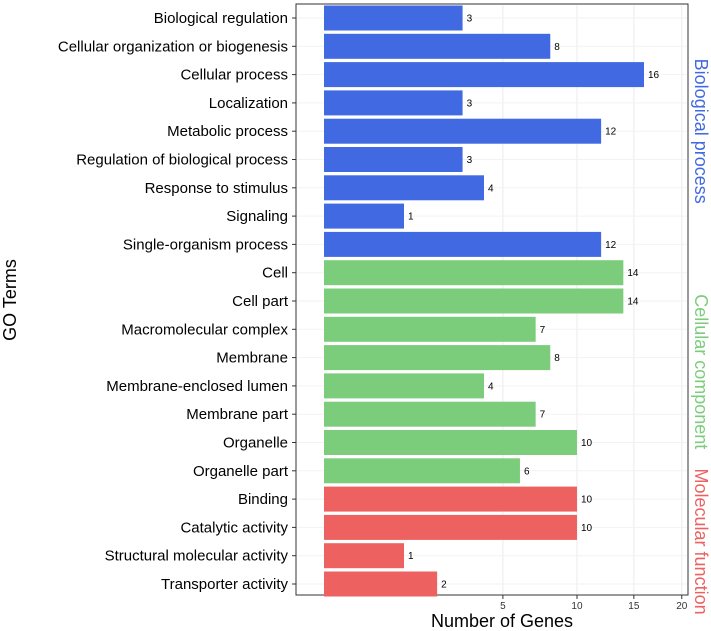  What do you see at coordinates (241, 471) in the screenshot?
I see `category-label: Organelle part` at bounding box center [241, 471].